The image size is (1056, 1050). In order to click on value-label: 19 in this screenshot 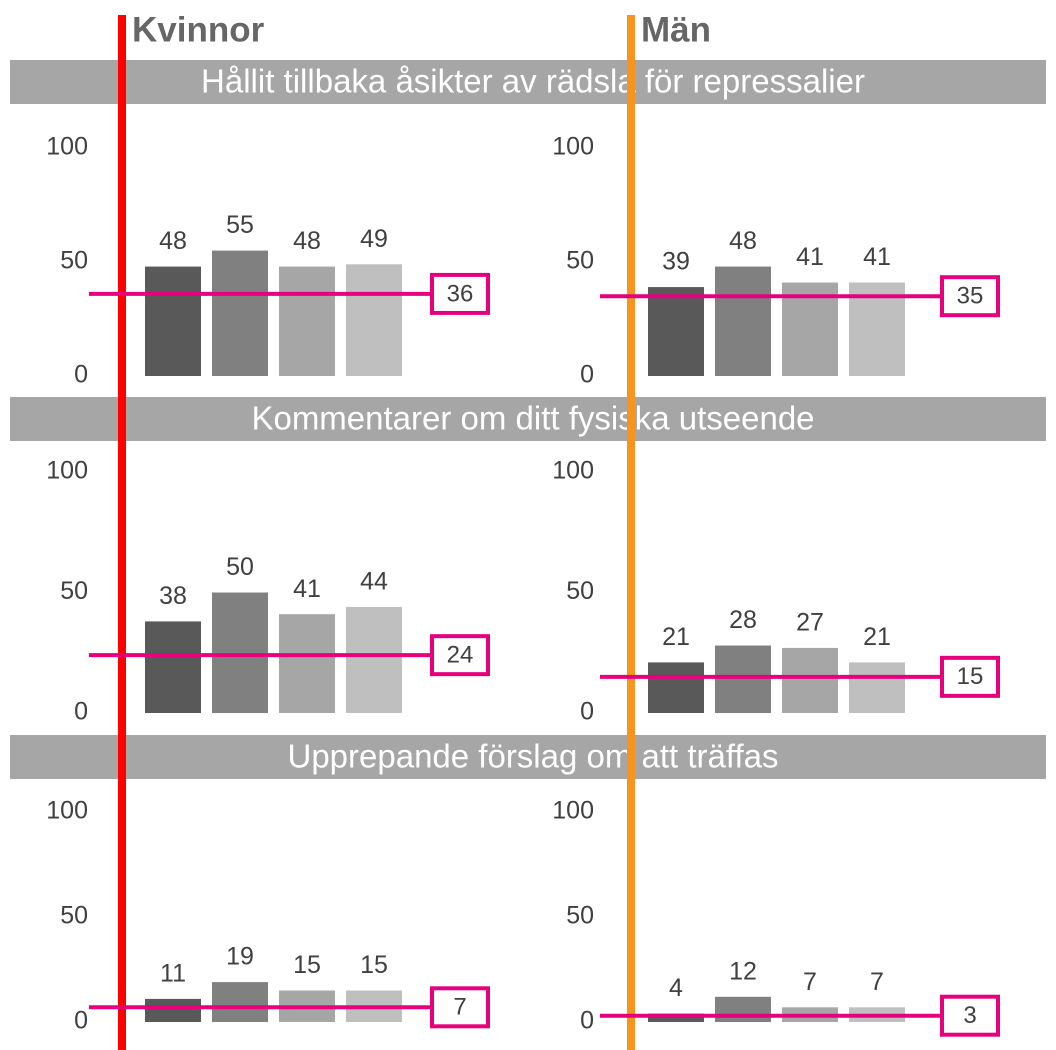, I will do `click(240, 957)`.